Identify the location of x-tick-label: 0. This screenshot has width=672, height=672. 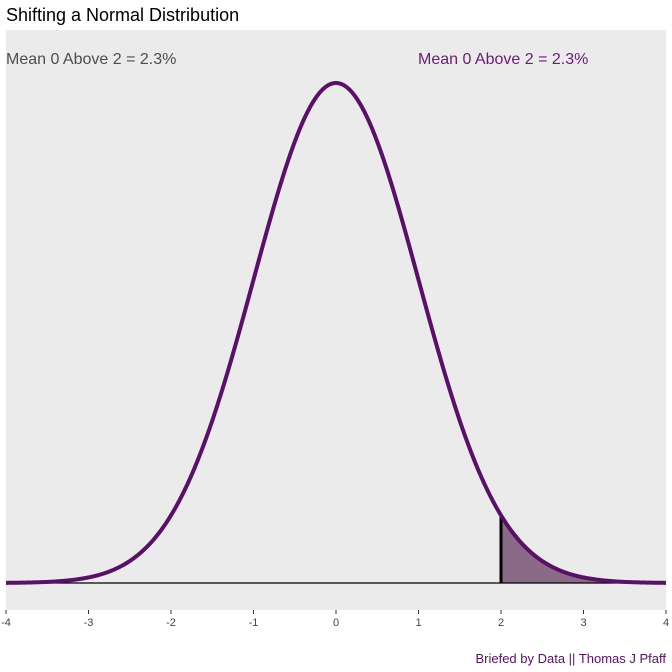
(336, 623).